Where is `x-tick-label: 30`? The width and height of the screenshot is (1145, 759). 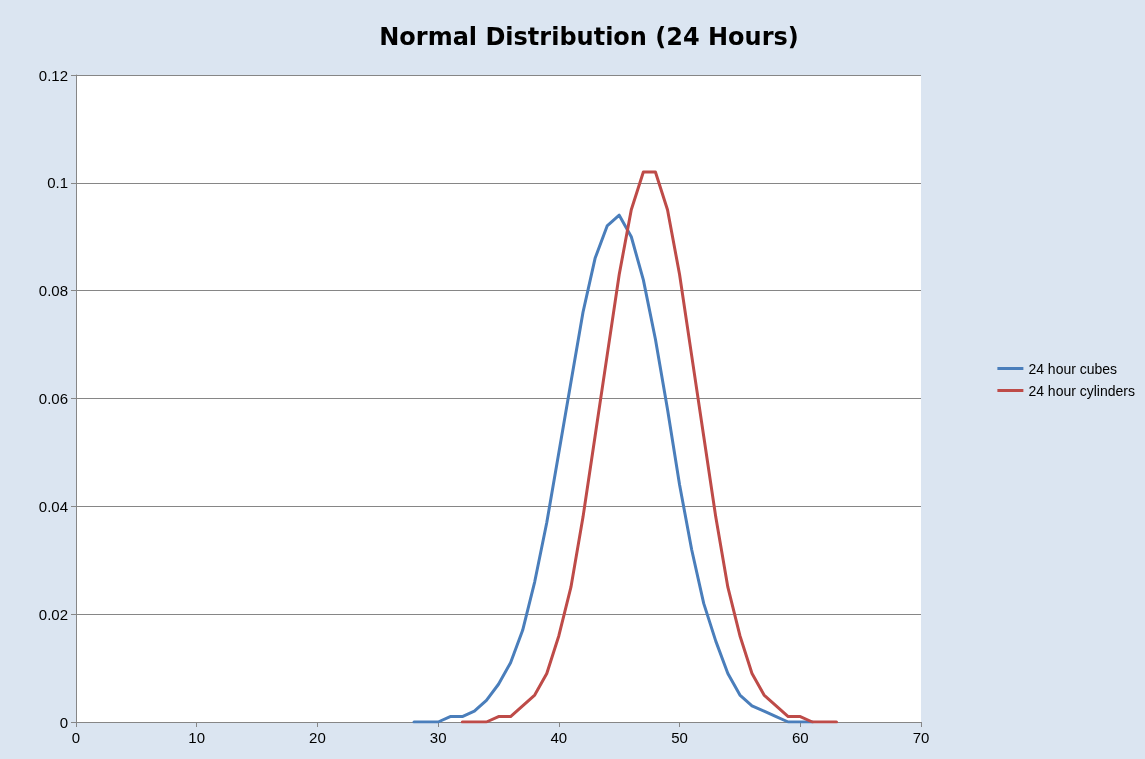 x-tick-label: 30 is located at coordinates (438, 737).